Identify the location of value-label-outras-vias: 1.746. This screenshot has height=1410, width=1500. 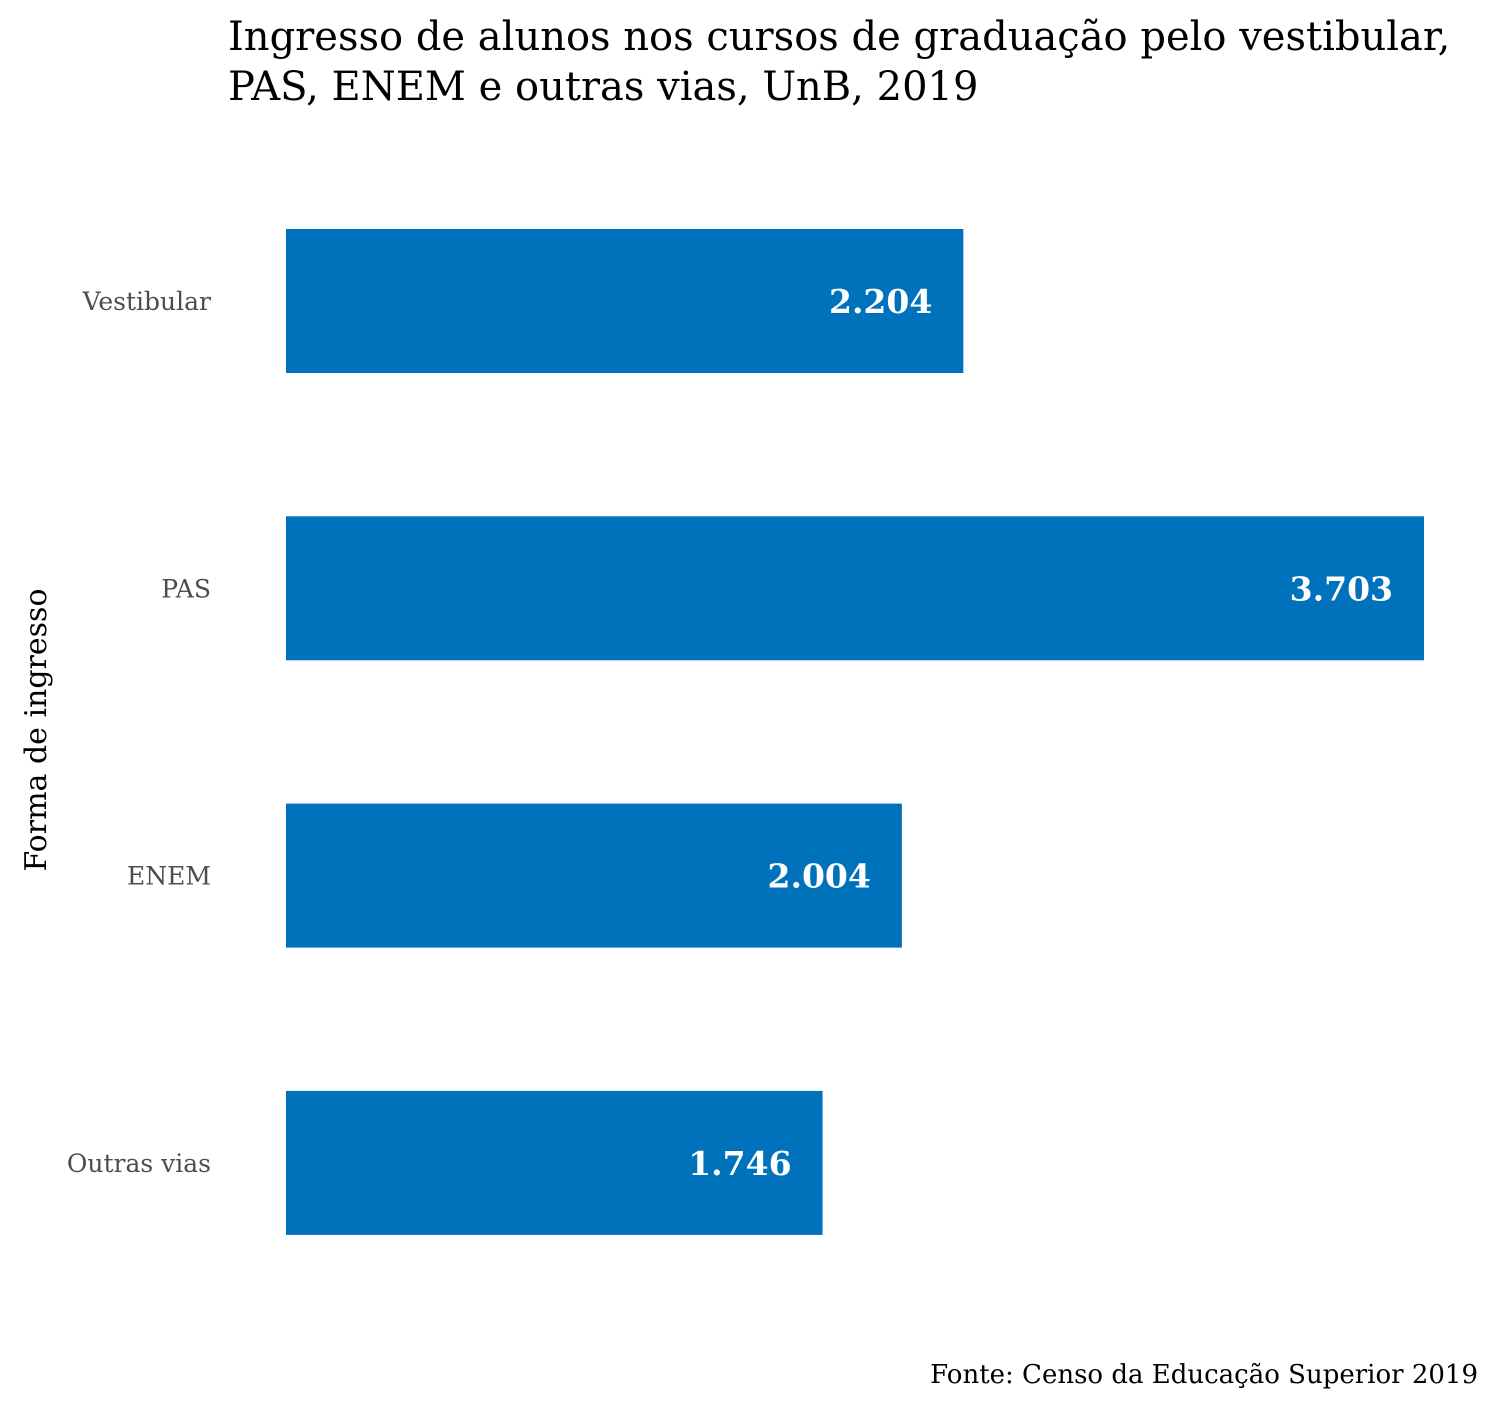
(739, 1163).